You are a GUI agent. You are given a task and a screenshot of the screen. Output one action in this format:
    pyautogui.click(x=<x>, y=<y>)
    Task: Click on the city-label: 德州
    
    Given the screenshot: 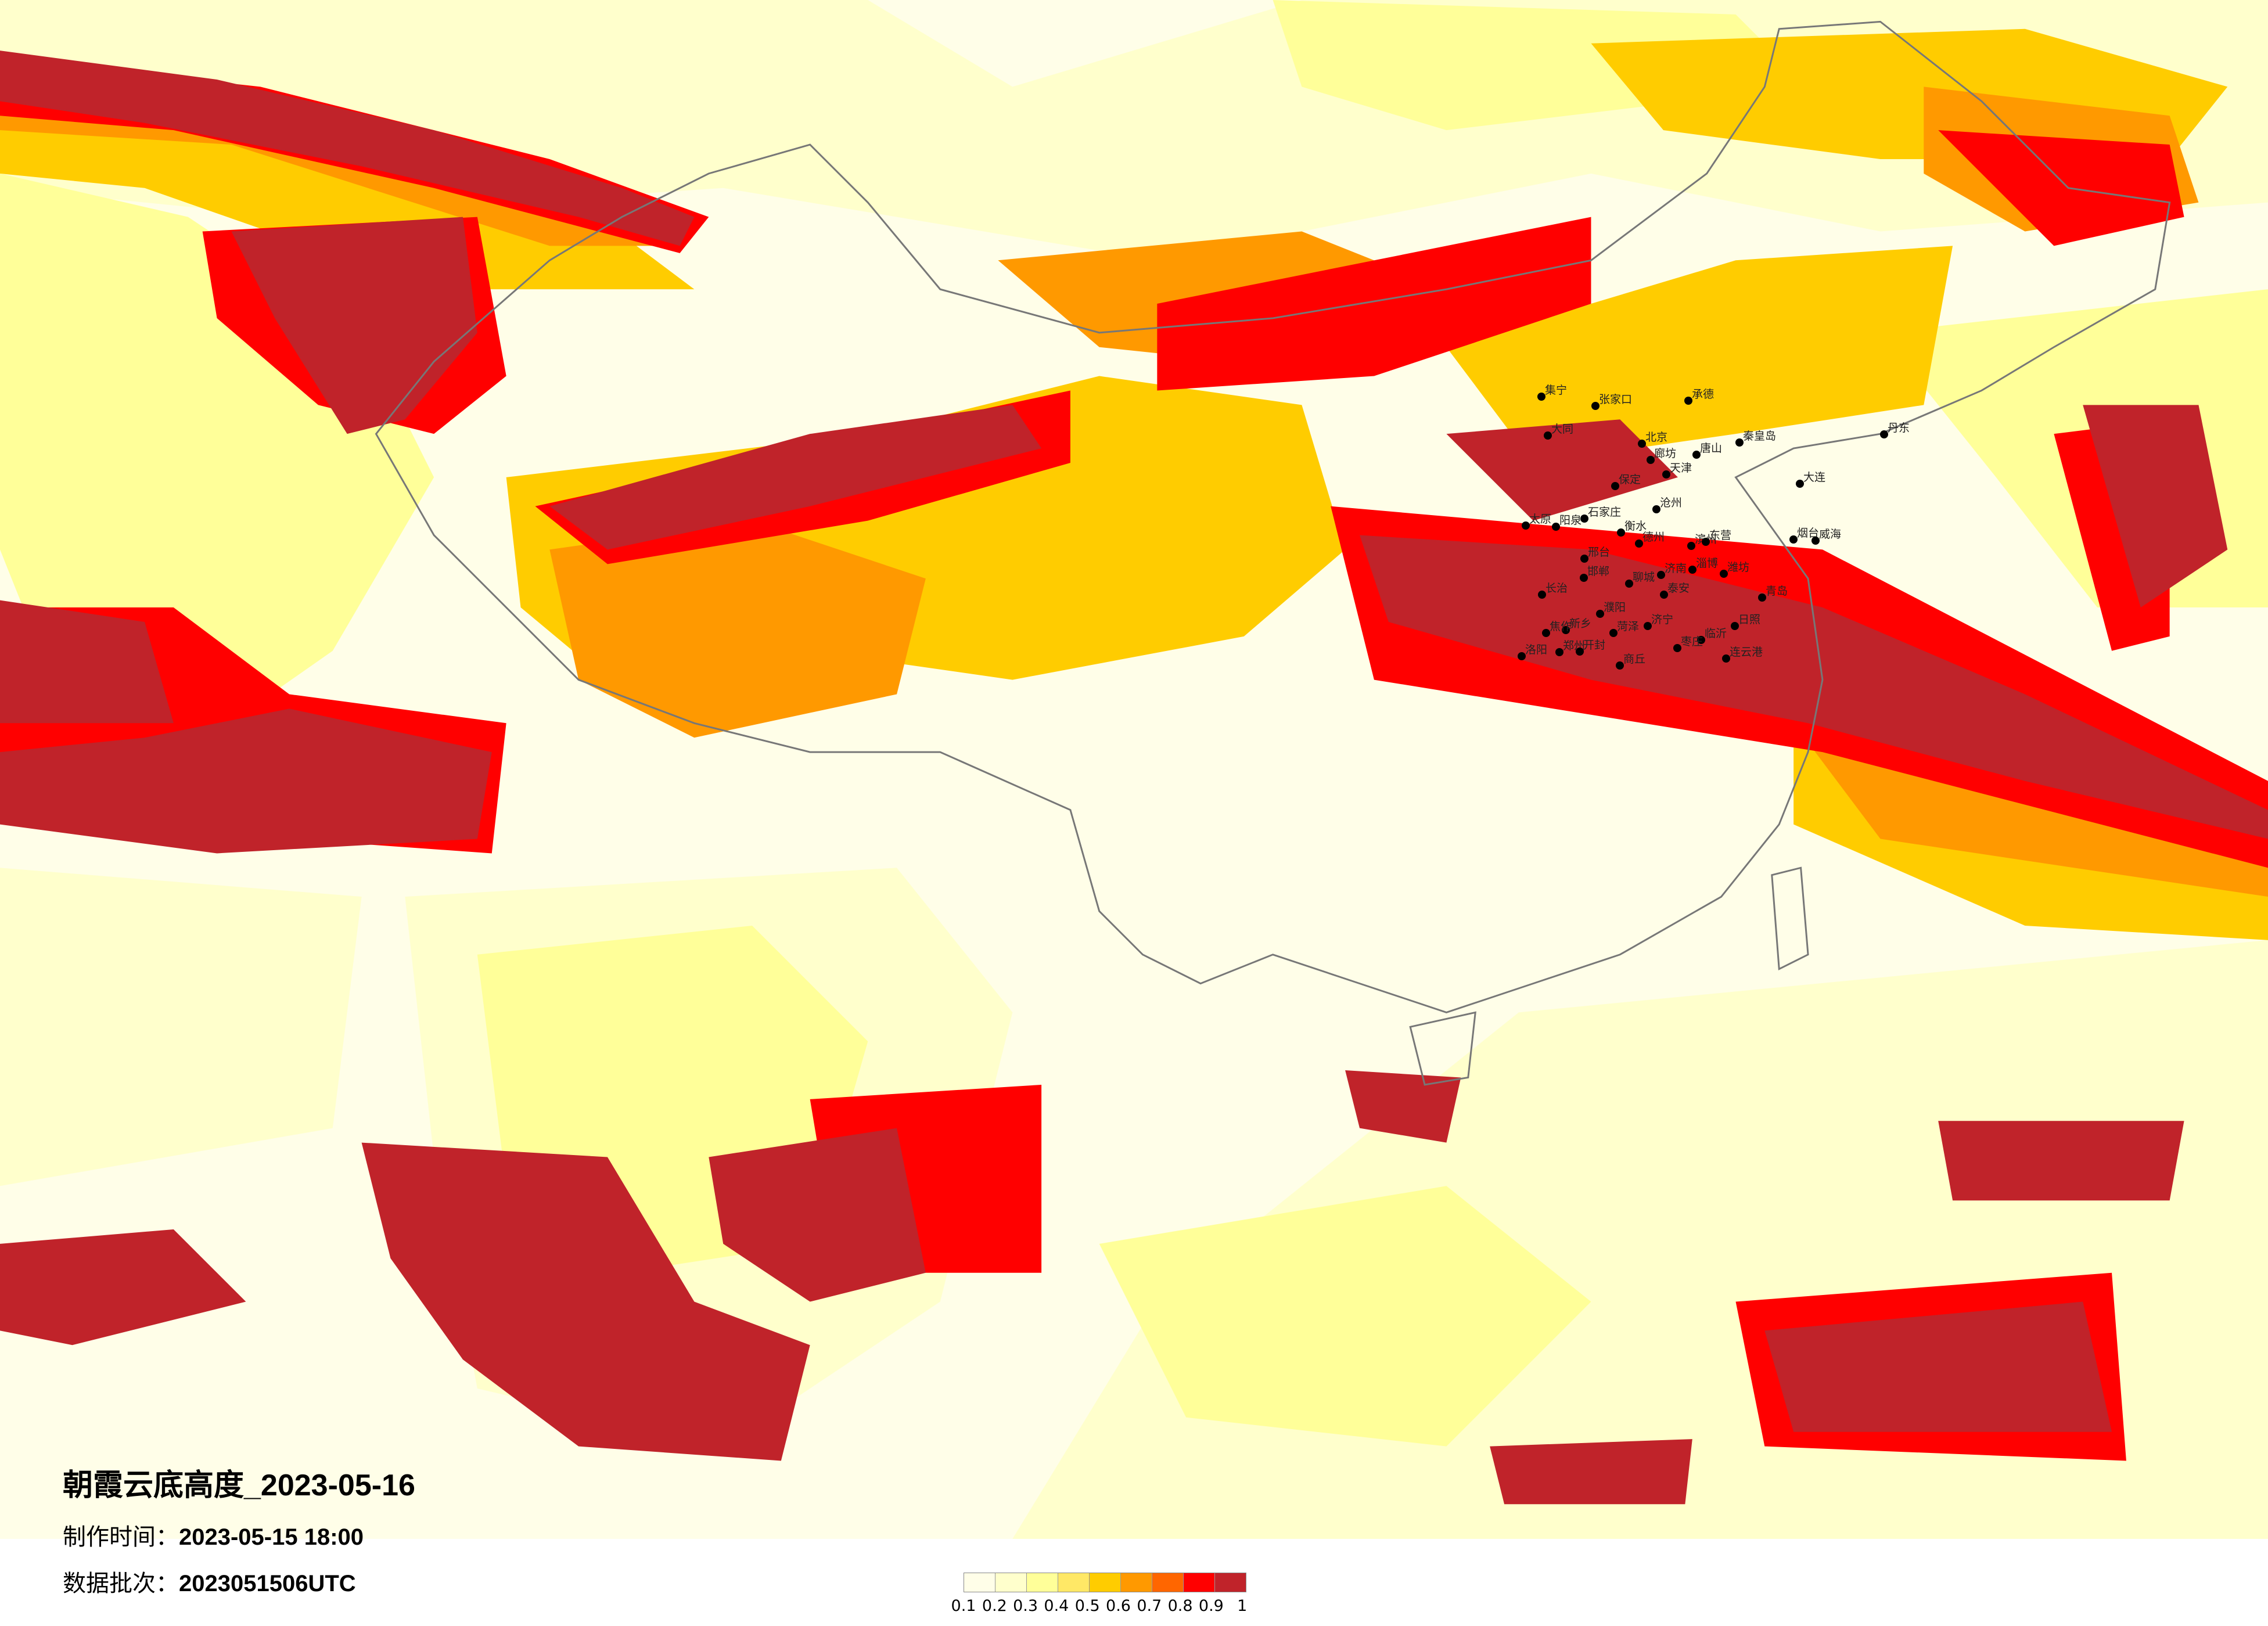 What is the action you would take?
    pyautogui.click(x=1653, y=537)
    